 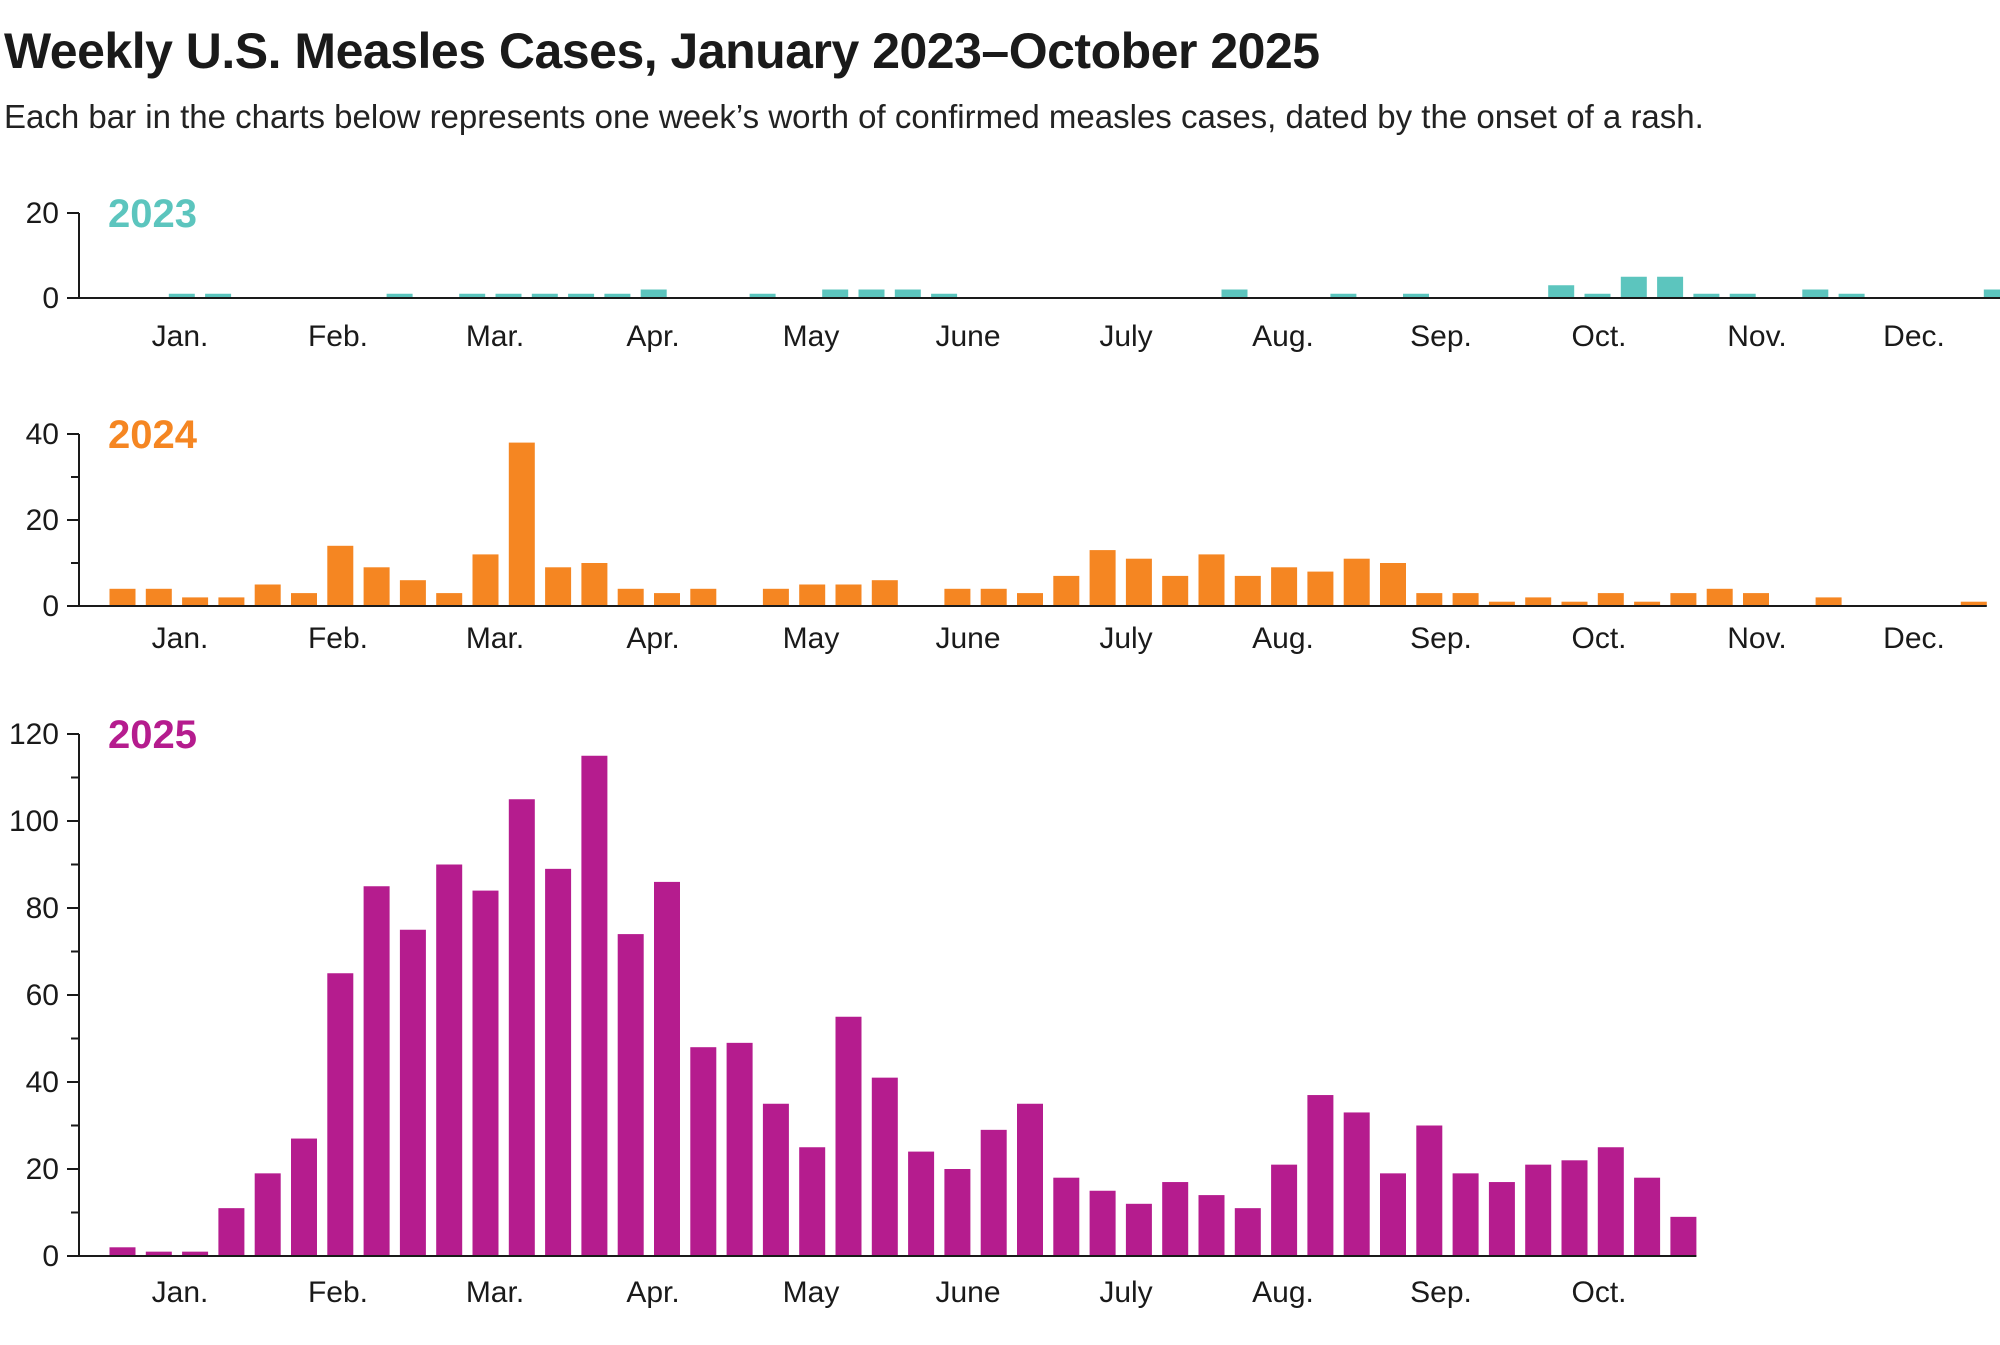 I want to click on month-label-2025: Aug., so click(x=1283, y=1292).